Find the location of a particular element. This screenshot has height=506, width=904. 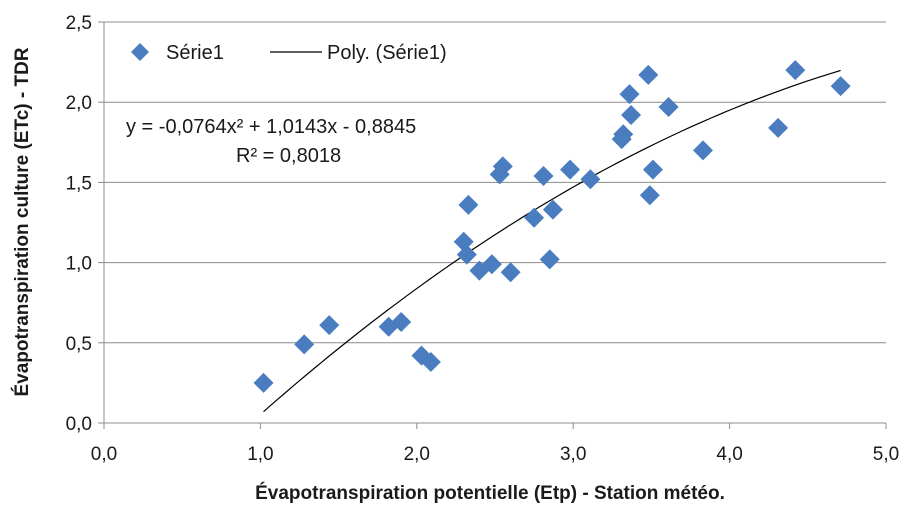

x-tick-label-0: 0,0 is located at coordinates (104, 454).